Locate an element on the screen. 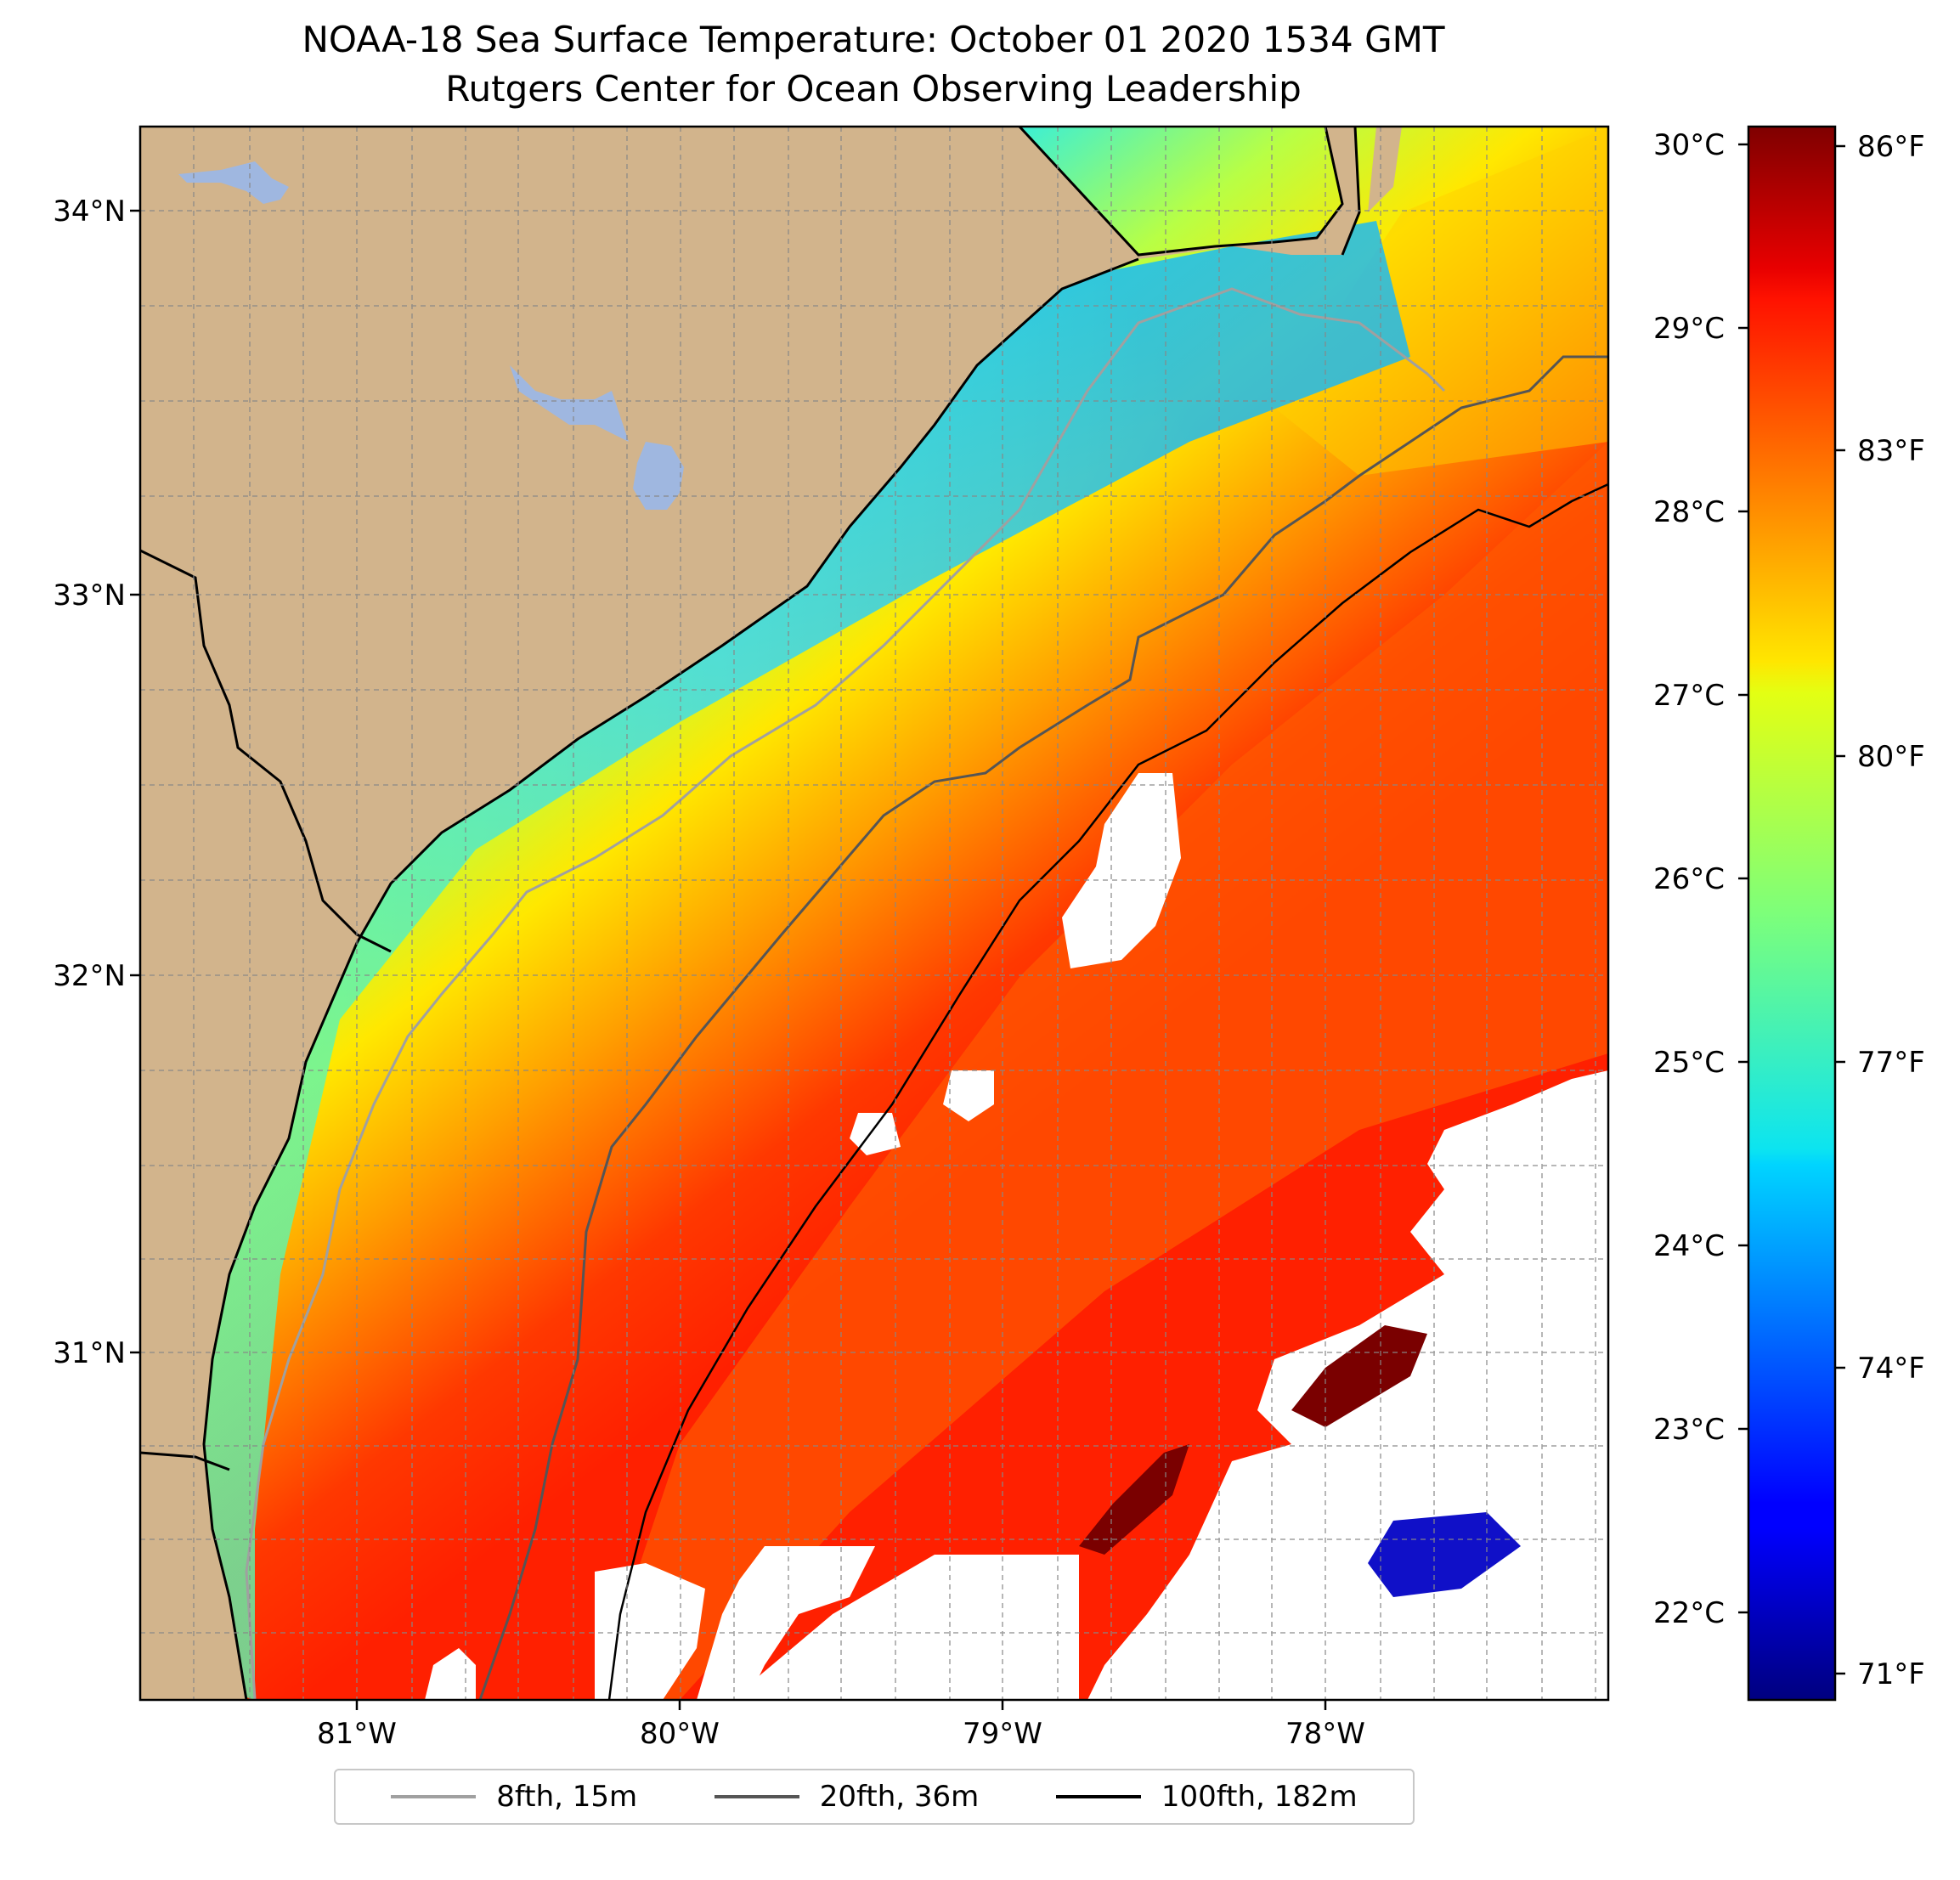 Image resolution: width=1960 pixels, height=1880 pixels. legend-item-8fth: 8fth, 15m is located at coordinates (514, 1797).